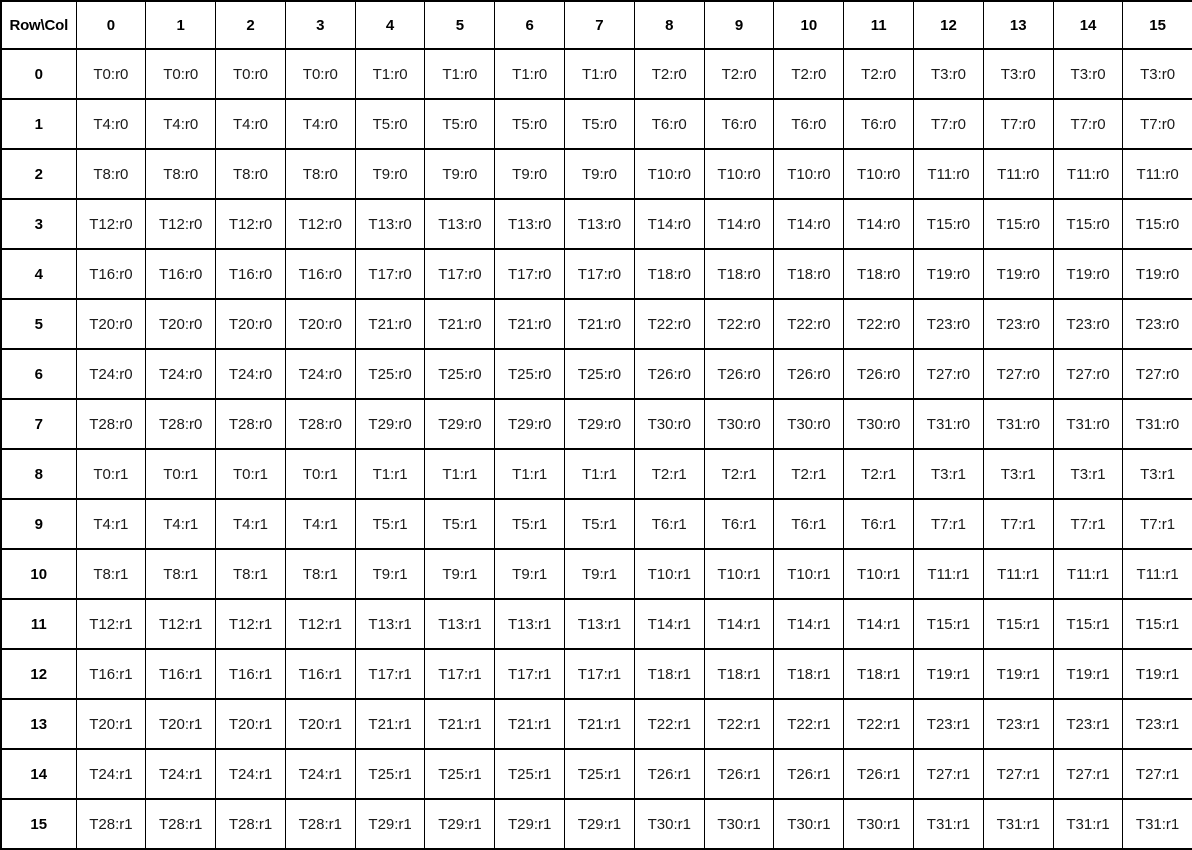  I want to click on table-cell: T7:r1, so click(948, 524).